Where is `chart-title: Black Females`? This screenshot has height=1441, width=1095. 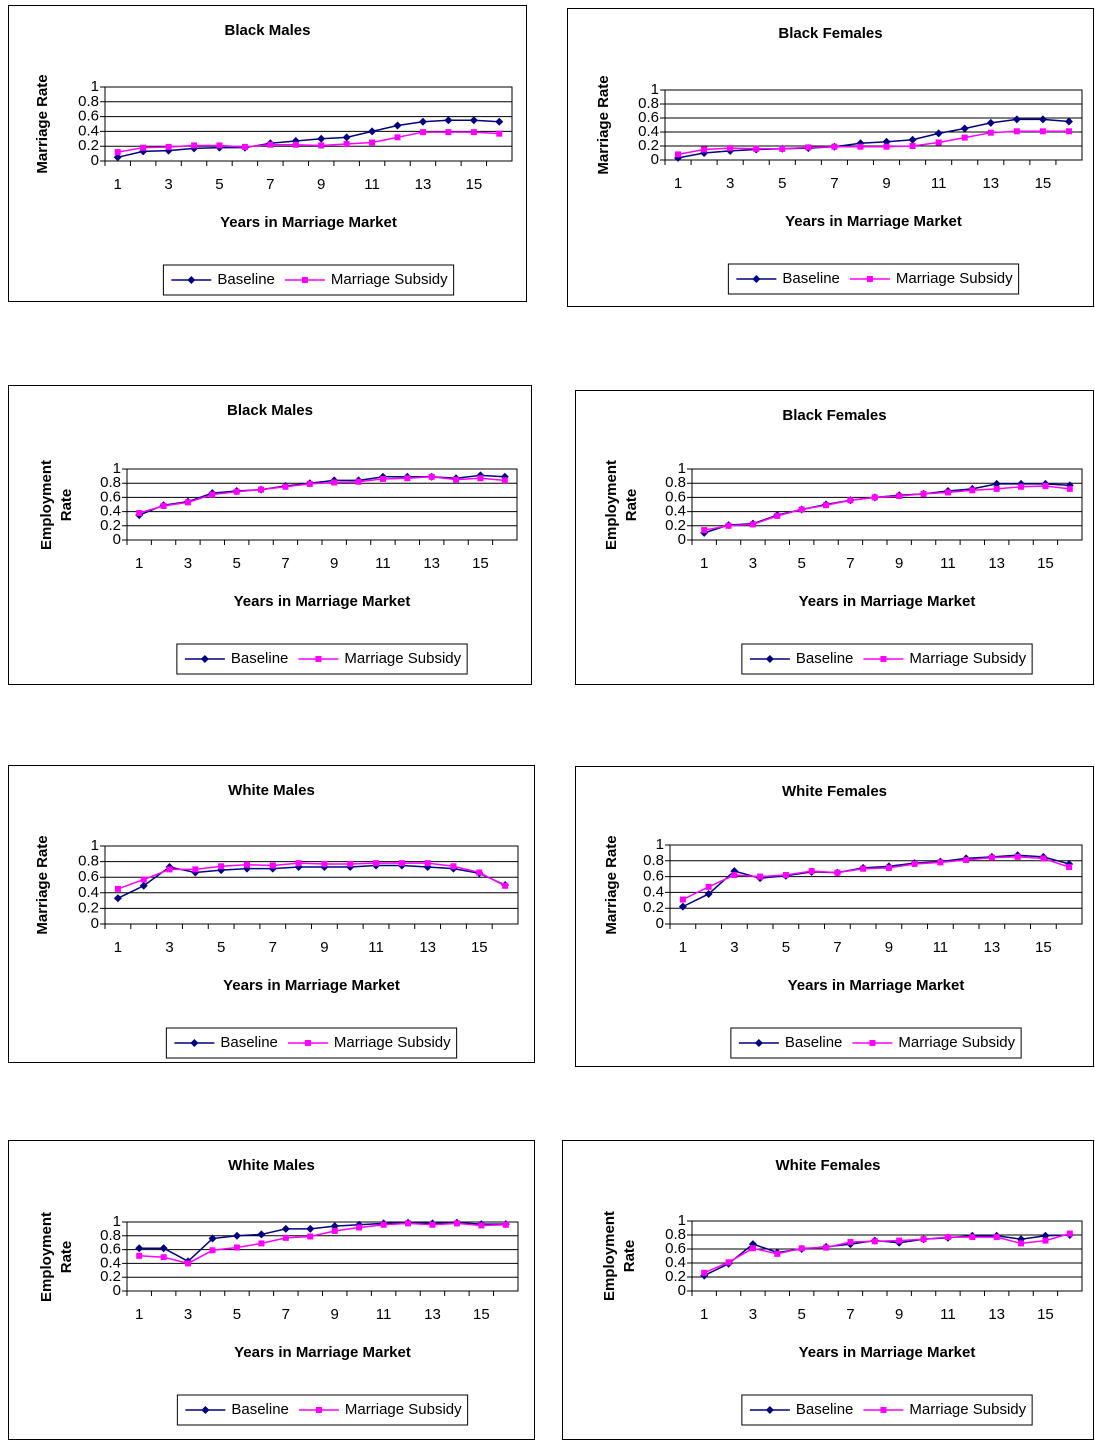
chart-title: Black Females is located at coordinates (834, 415).